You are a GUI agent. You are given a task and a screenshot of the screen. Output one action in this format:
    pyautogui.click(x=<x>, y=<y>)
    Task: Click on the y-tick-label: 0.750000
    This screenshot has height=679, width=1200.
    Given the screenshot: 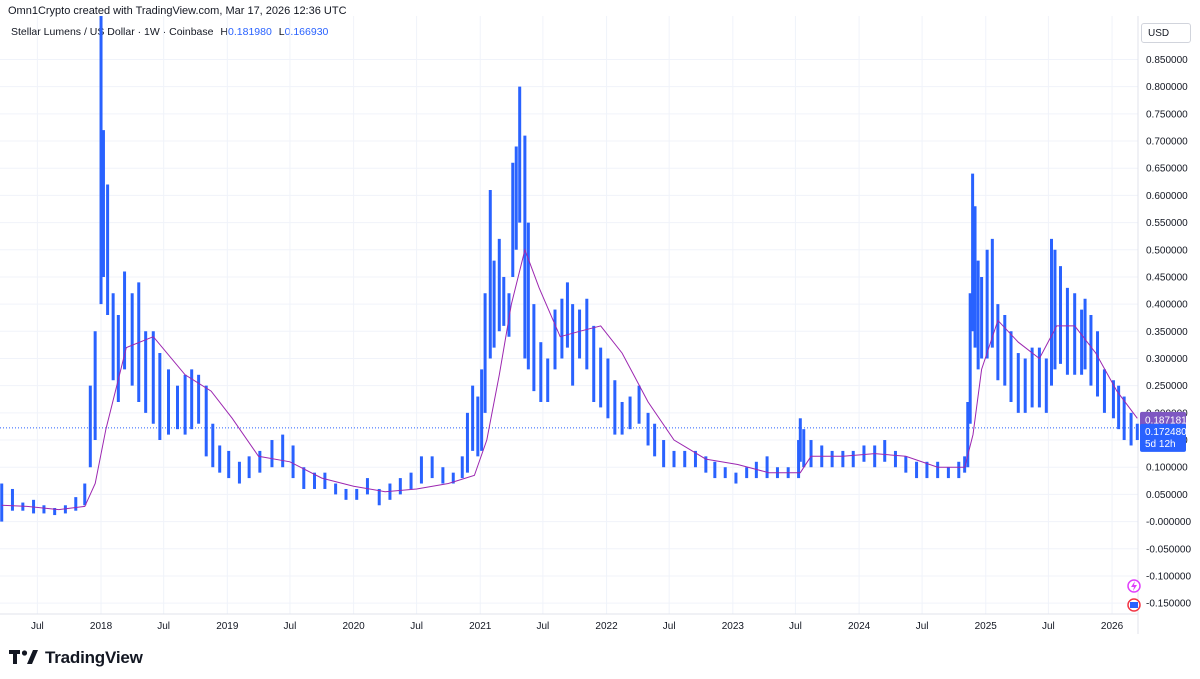 What is the action you would take?
    pyautogui.click(x=1167, y=114)
    